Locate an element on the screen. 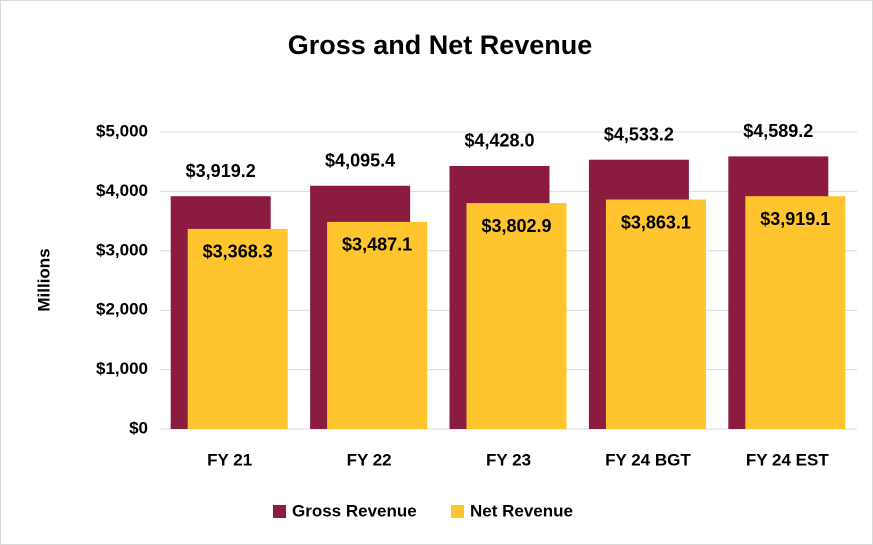  data-label: $3,863.1 is located at coordinates (656, 222).